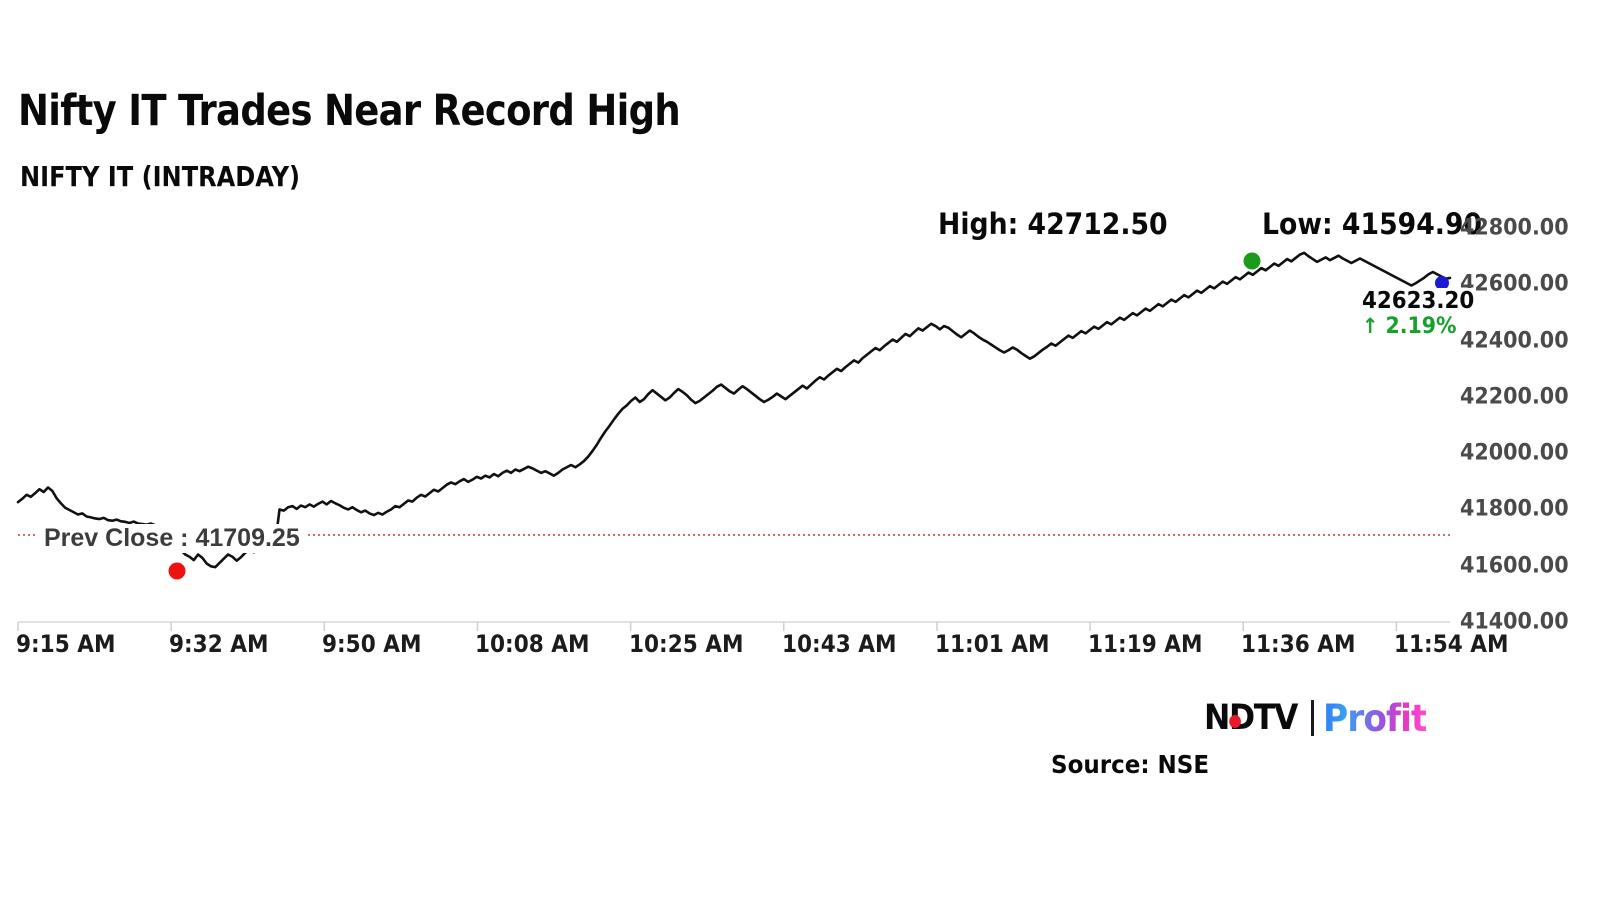  Describe the element at coordinates (1375, 718) in the screenshot. I see `profit-wordmark: Profit` at that location.